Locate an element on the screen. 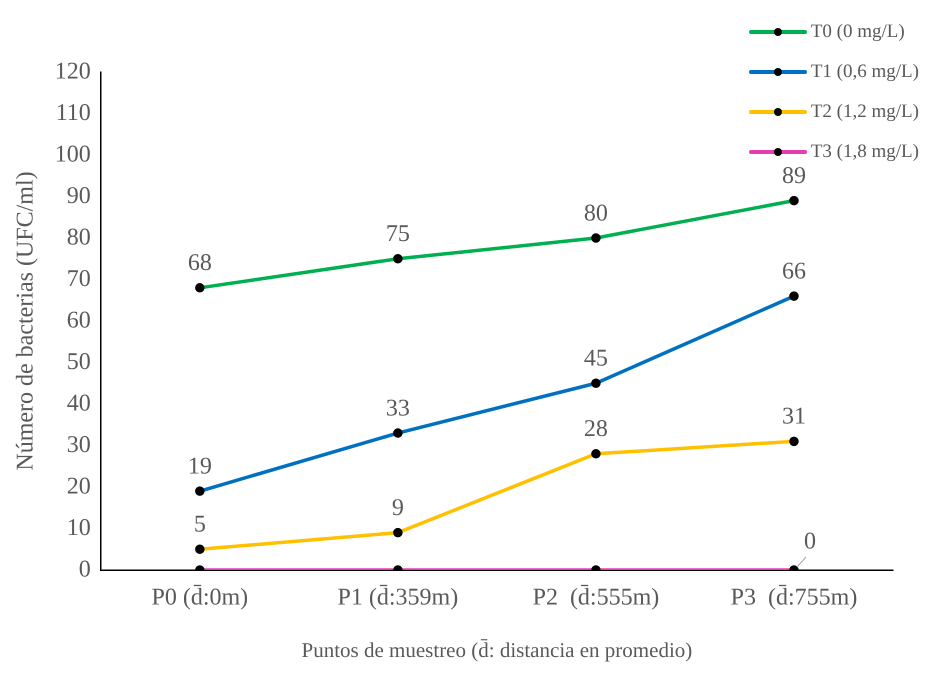 This screenshot has width=931, height=675. data-label: 80 is located at coordinates (596, 213).